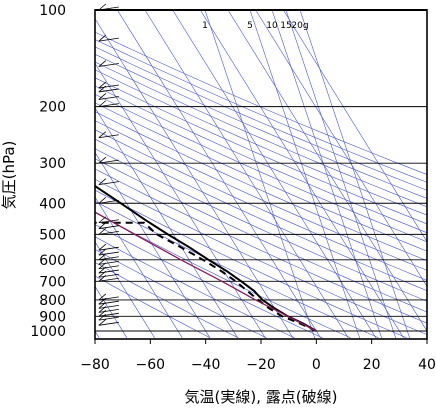 The height and width of the screenshot is (411, 436). What do you see at coordinates (151, 365) in the screenshot?
I see `x-tick-label: −60` at bounding box center [151, 365].